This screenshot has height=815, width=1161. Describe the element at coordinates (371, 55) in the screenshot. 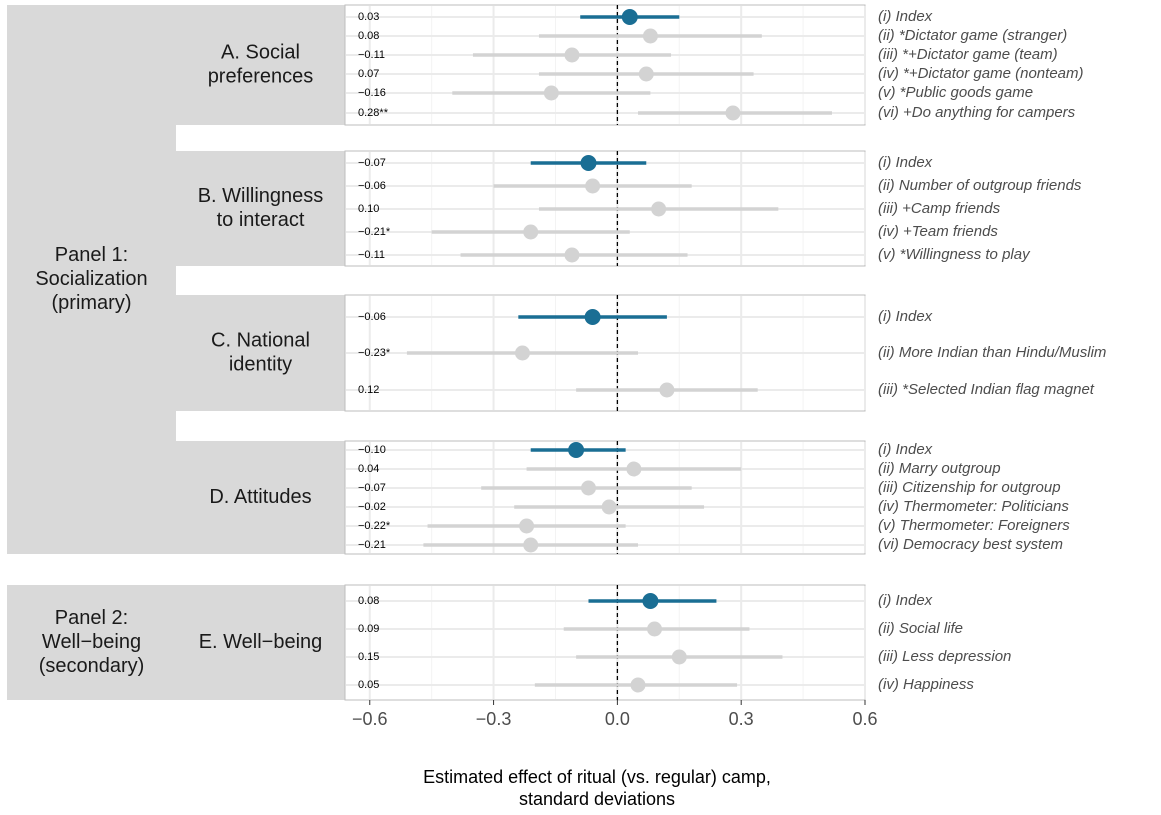

I see `estimate-label: −0.11` at that location.